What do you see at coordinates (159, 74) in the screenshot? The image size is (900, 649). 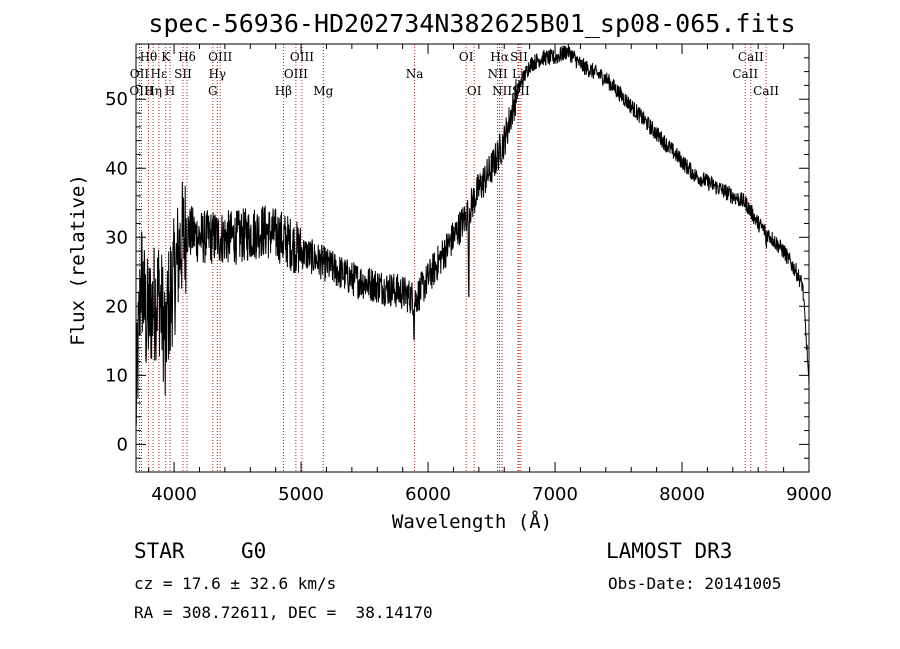 I see `line-marker-label: Hε` at bounding box center [159, 74].